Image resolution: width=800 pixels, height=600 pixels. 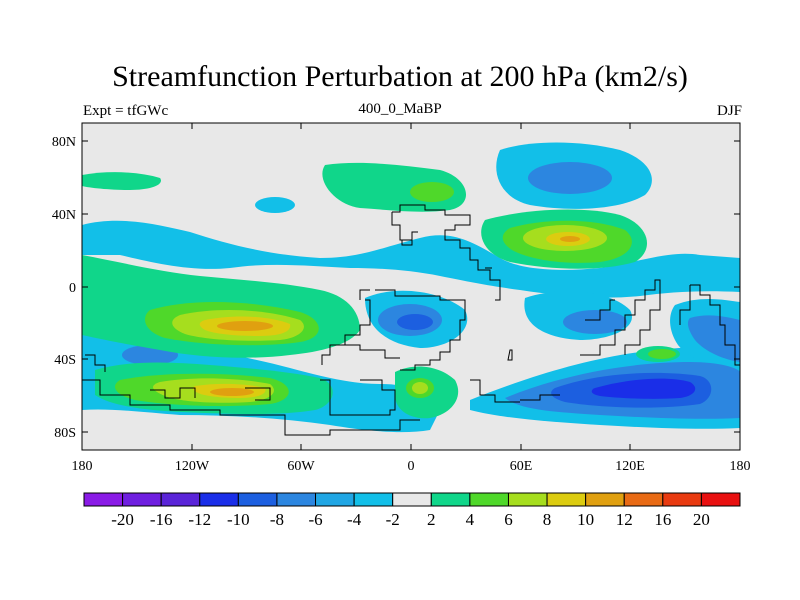 What do you see at coordinates (72, 288) in the screenshot?
I see `lat-label-eq: 0` at bounding box center [72, 288].